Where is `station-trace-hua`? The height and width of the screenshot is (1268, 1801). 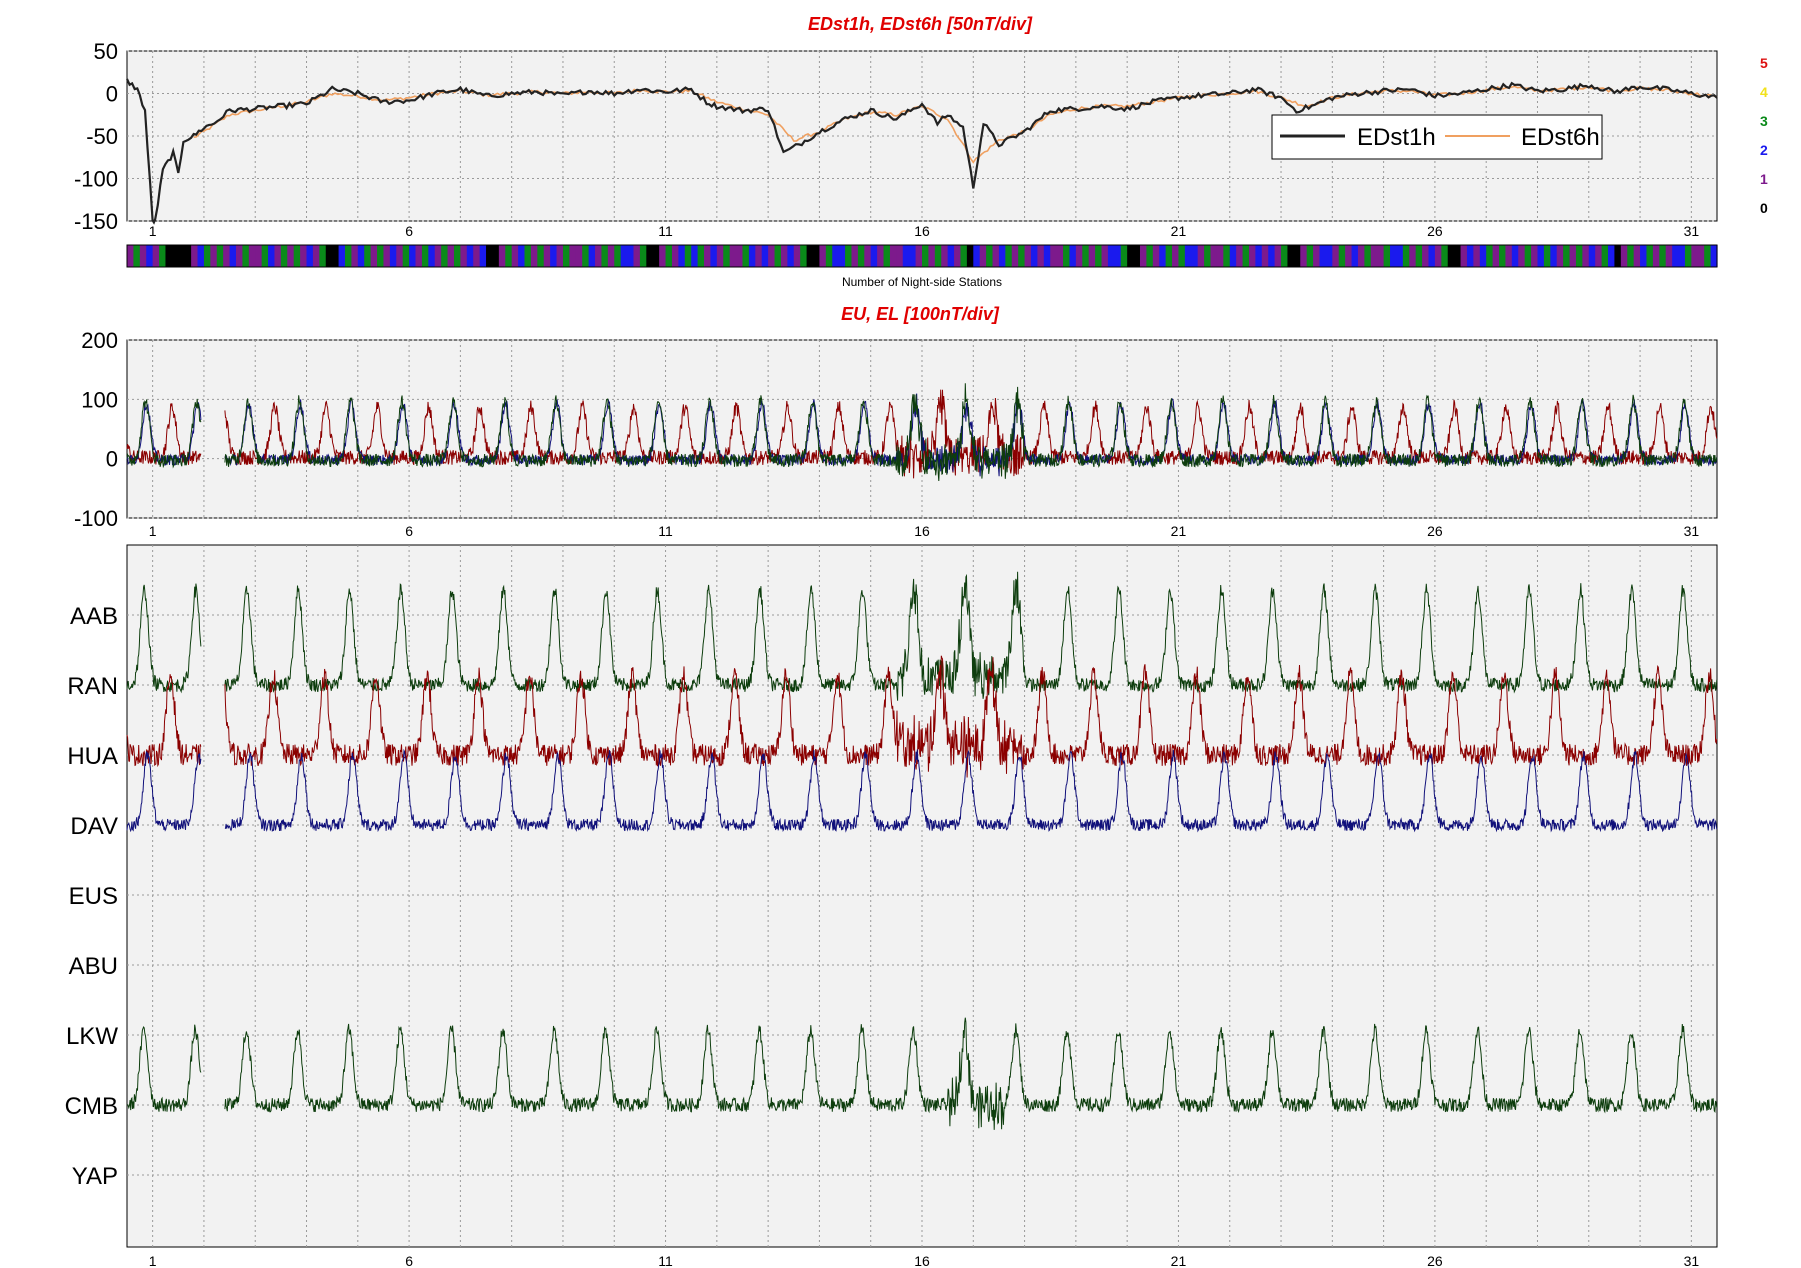
station-trace-hua is located at coordinates (922, 790).